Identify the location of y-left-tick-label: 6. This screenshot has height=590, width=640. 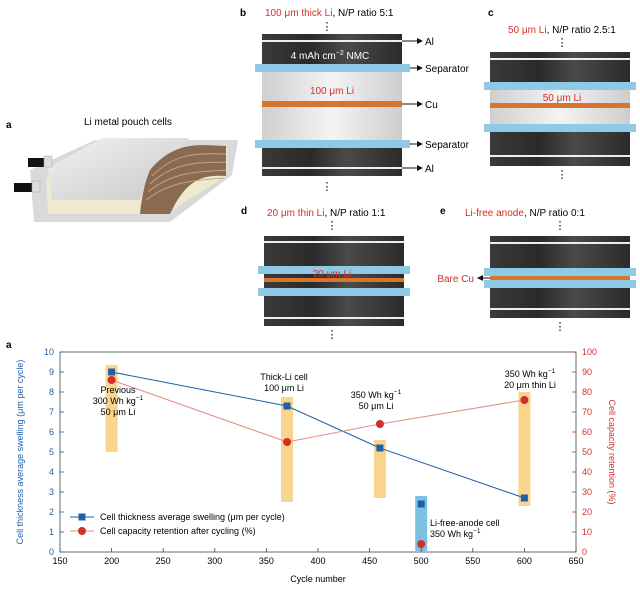
(51, 432).